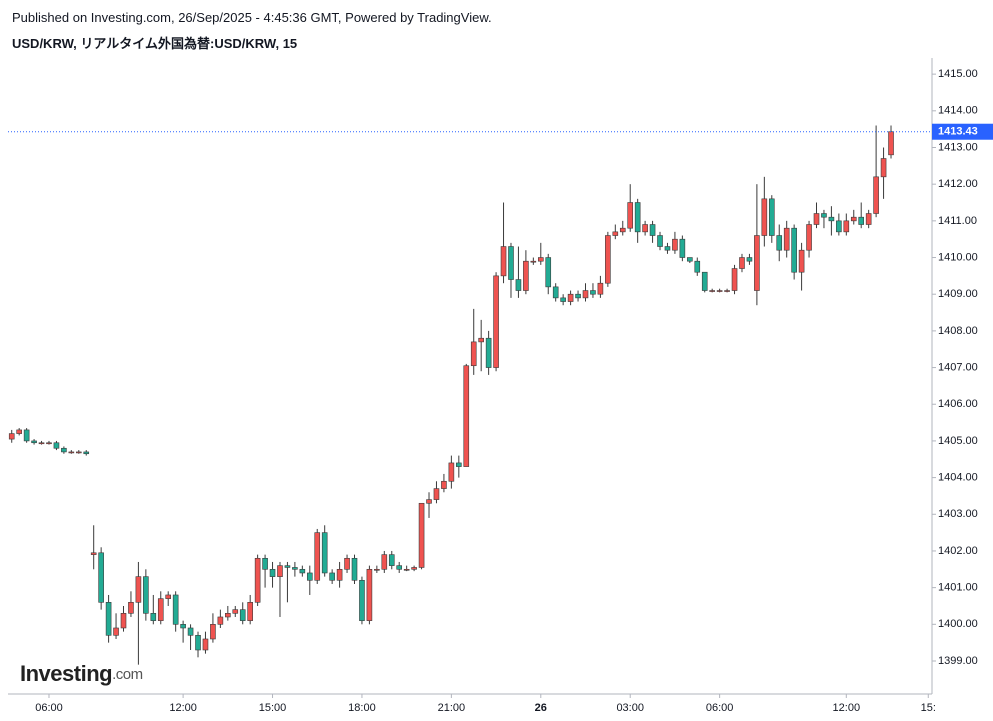 This screenshot has width=993, height=721. I want to click on y-tick-label: 1415.00, so click(958, 74).